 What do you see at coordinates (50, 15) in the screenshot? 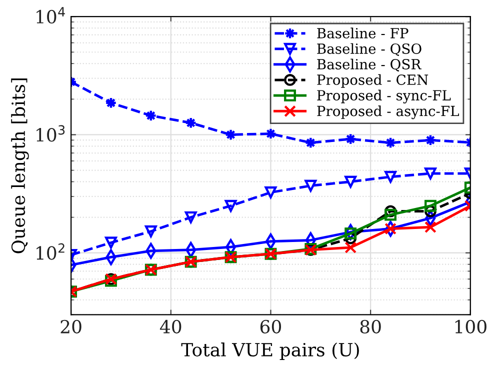
I see `y-tick-label: 10$^{4}$` at bounding box center [50, 15].